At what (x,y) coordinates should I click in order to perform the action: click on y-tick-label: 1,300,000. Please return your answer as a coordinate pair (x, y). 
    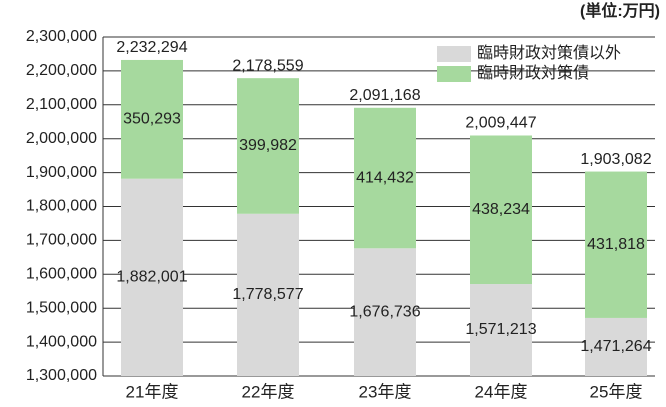
    Looking at the image, I should click on (61, 375).